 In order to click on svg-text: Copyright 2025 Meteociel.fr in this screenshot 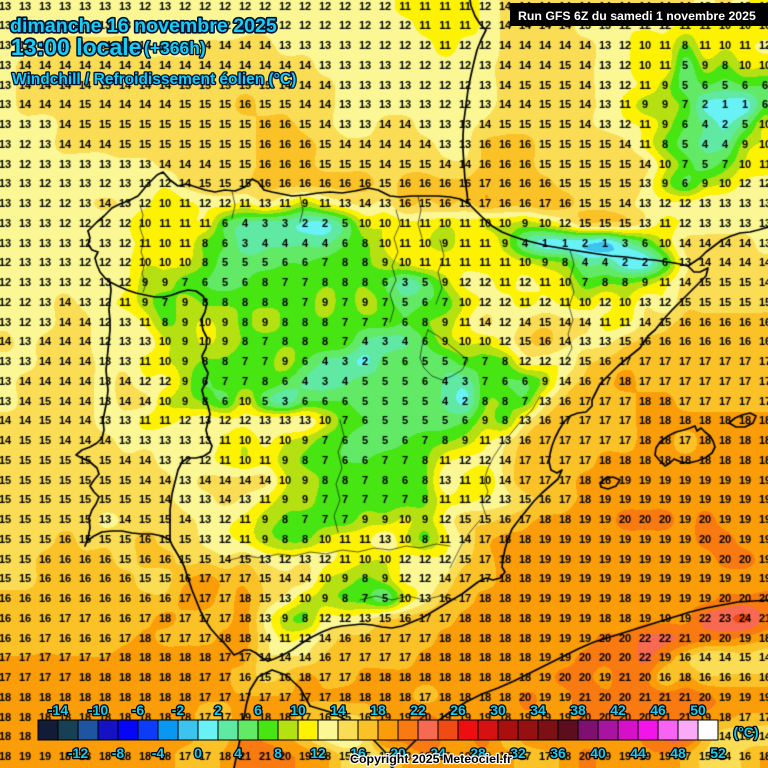, I will do `click(431, 759)`.